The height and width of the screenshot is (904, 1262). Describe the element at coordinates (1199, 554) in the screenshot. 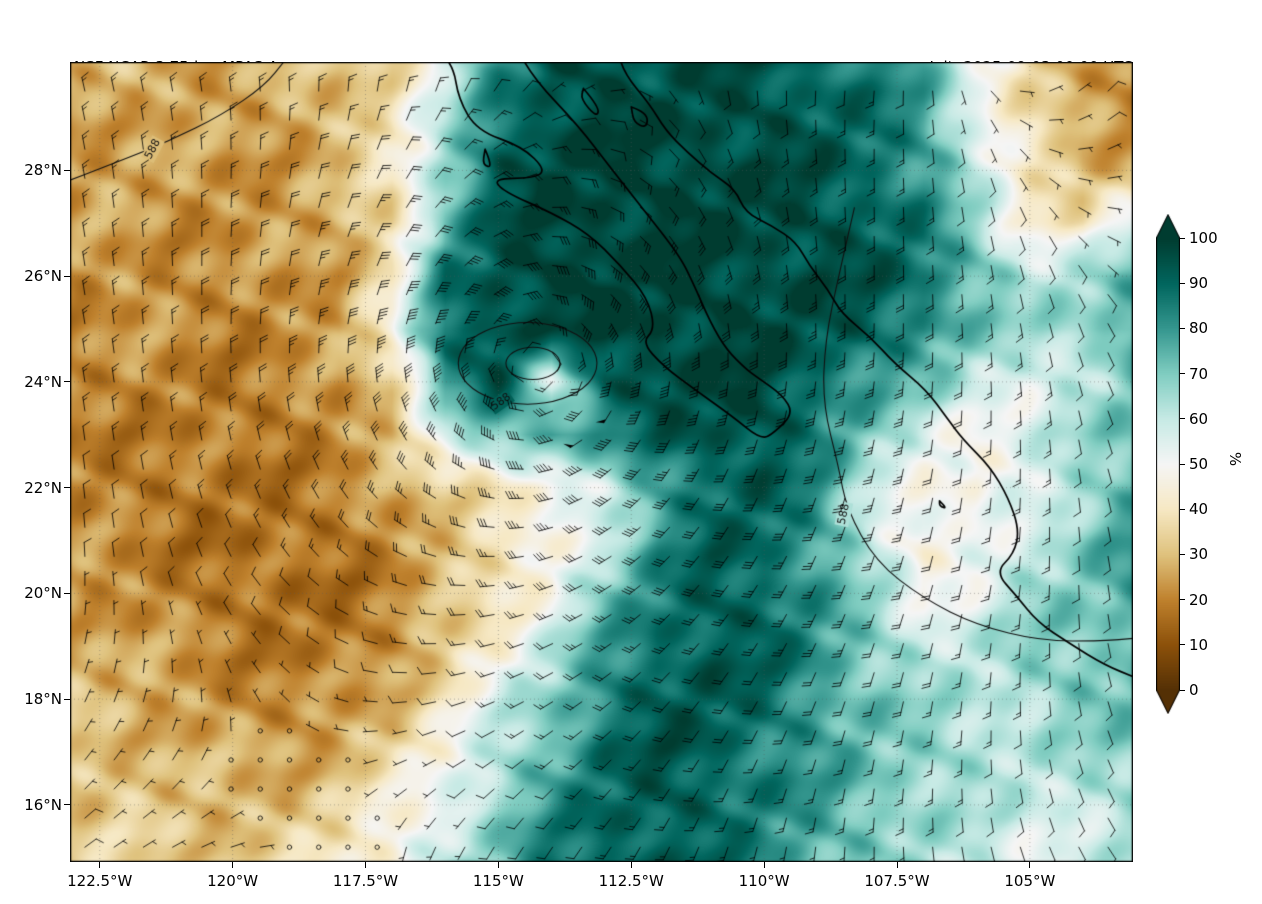

I see `colorbar-tick-label: 30` at that location.